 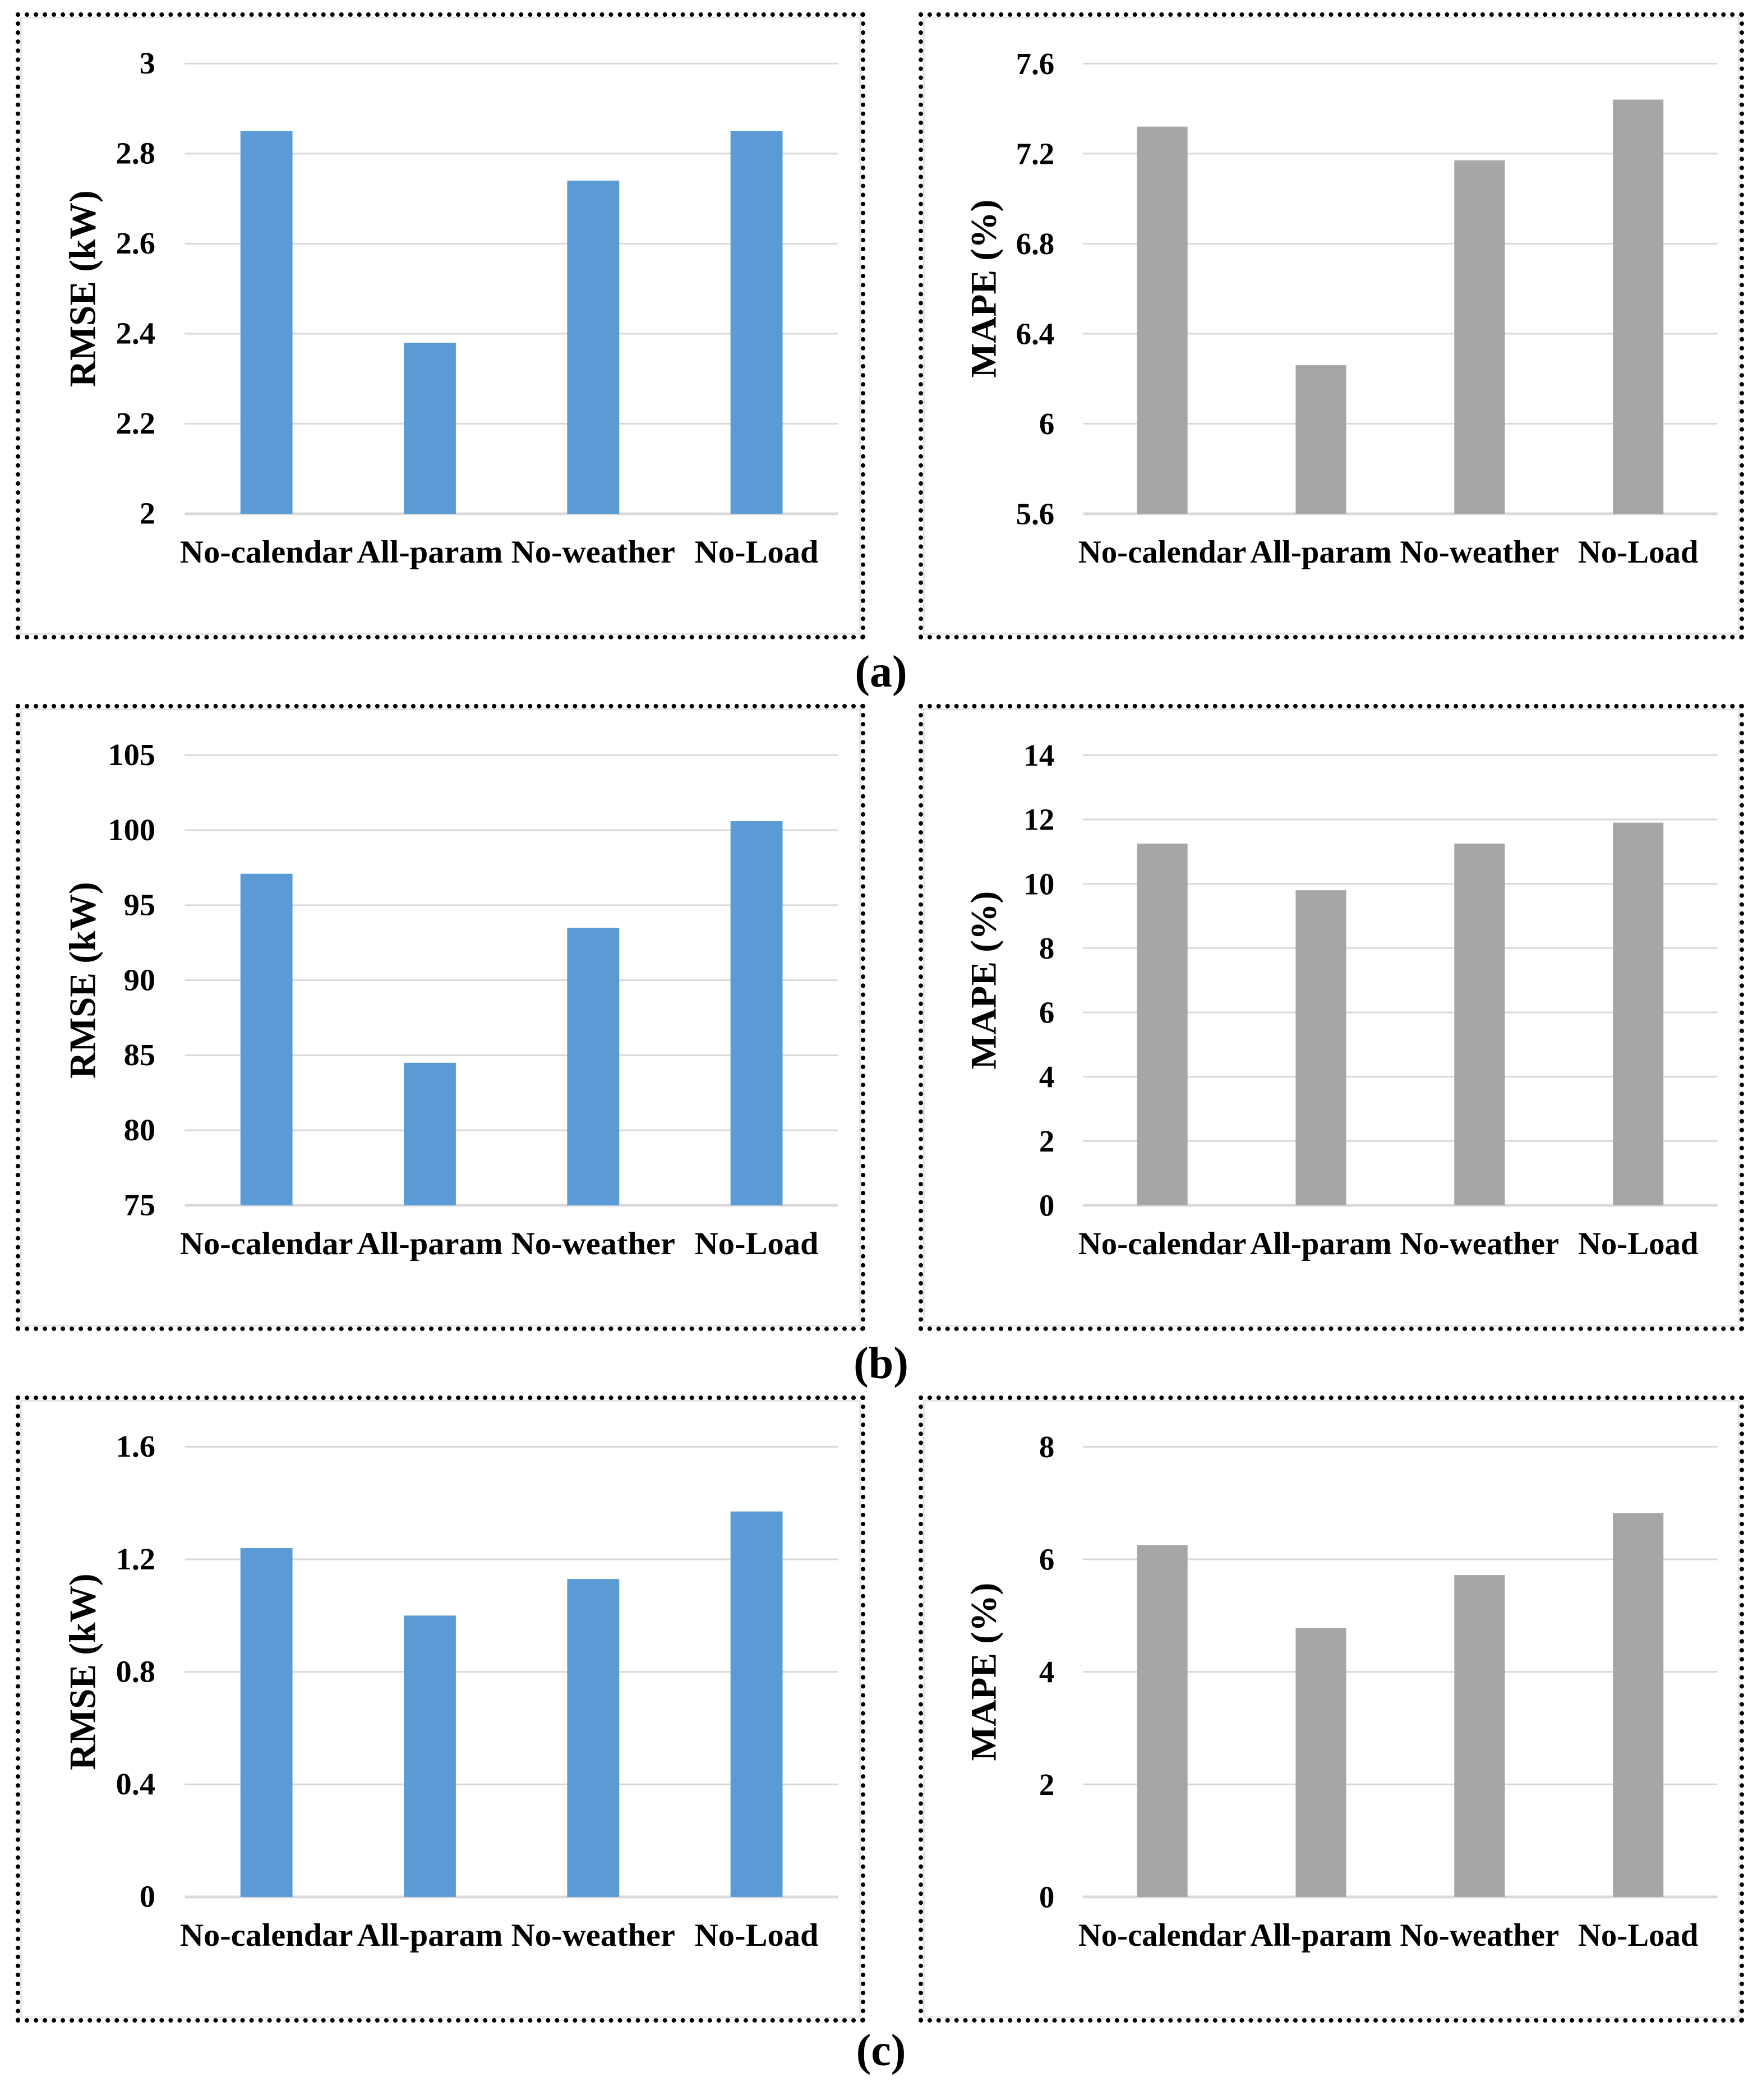 What do you see at coordinates (148, 64) in the screenshot?
I see `y-tick-label: 3` at bounding box center [148, 64].